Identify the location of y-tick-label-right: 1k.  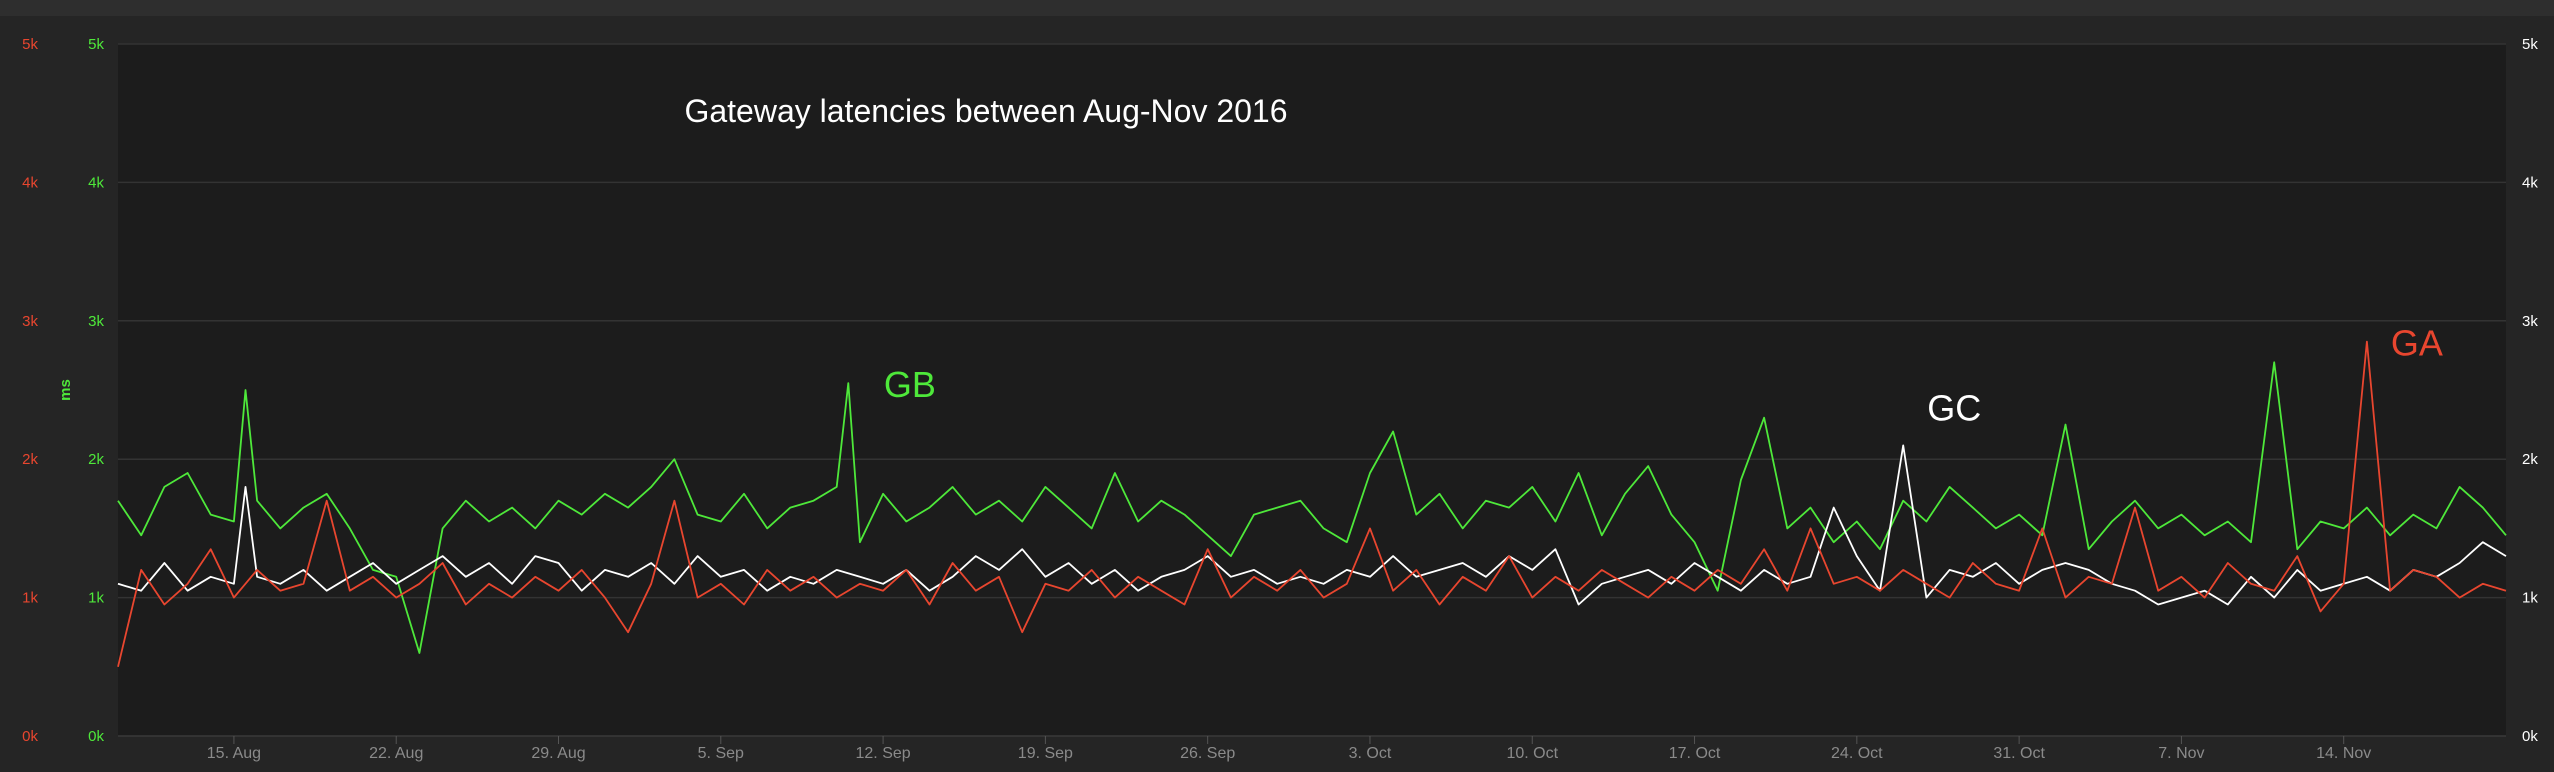
(2530, 598).